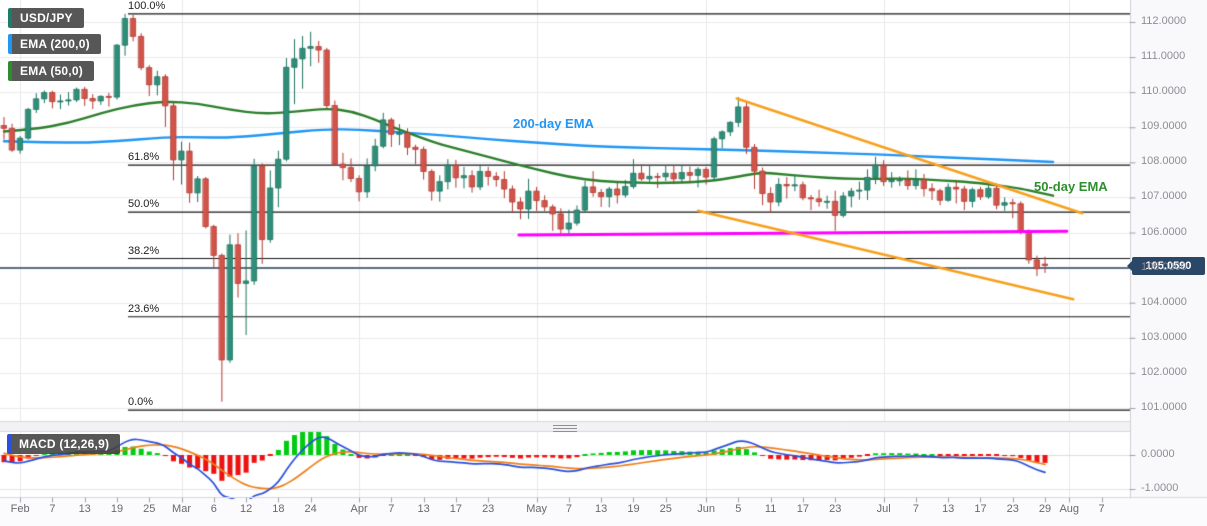  I want to click on legend-ema50: EMA (50,0), so click(51, 71).